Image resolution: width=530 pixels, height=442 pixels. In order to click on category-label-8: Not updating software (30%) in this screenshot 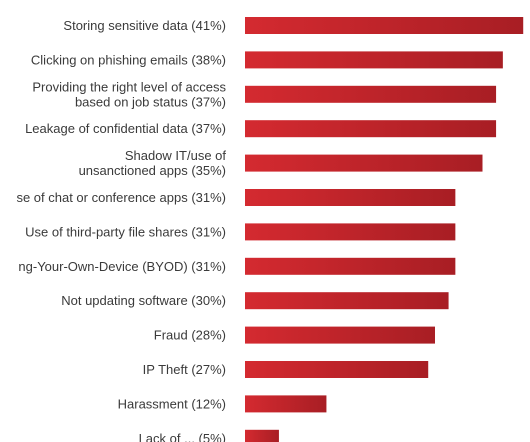, I will do `click(143, 300)`.